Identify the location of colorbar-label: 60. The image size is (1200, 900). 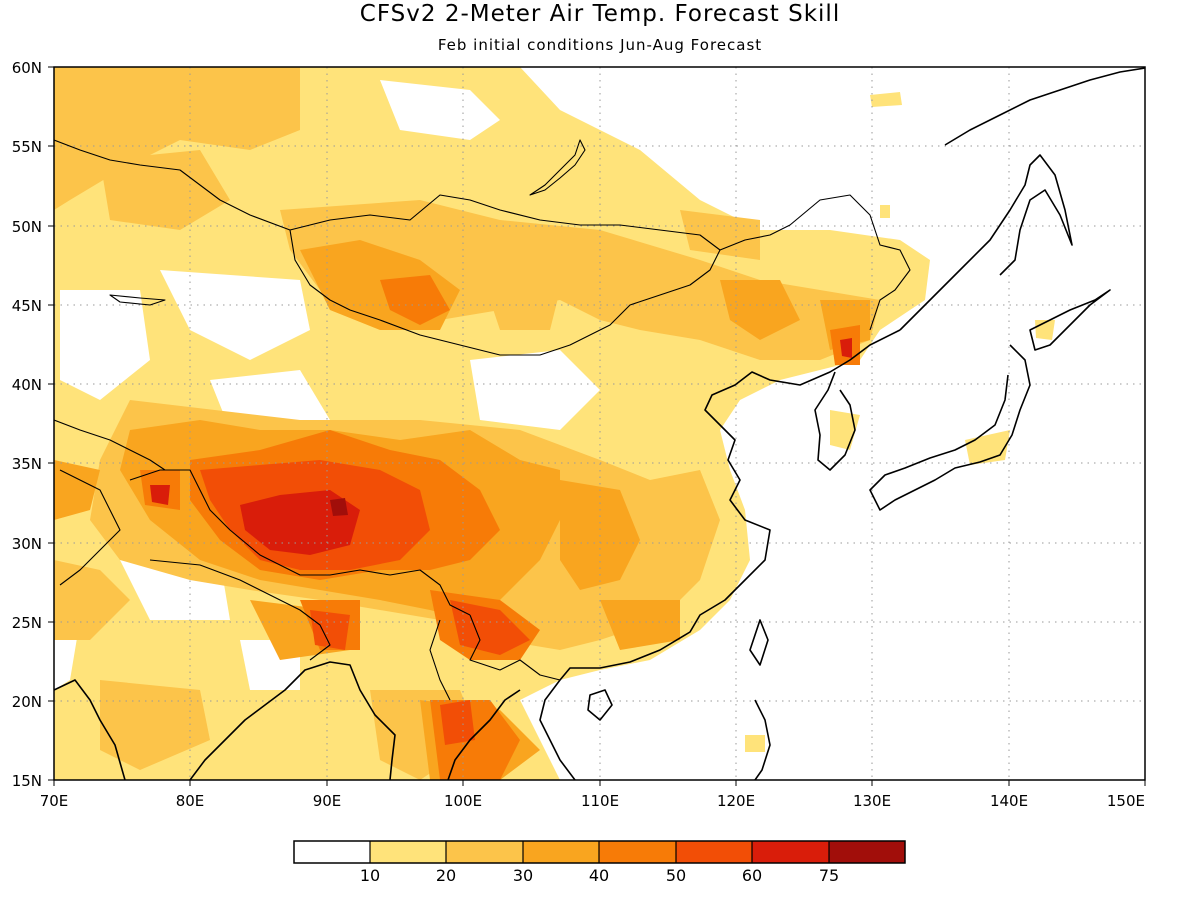
(752, 875).